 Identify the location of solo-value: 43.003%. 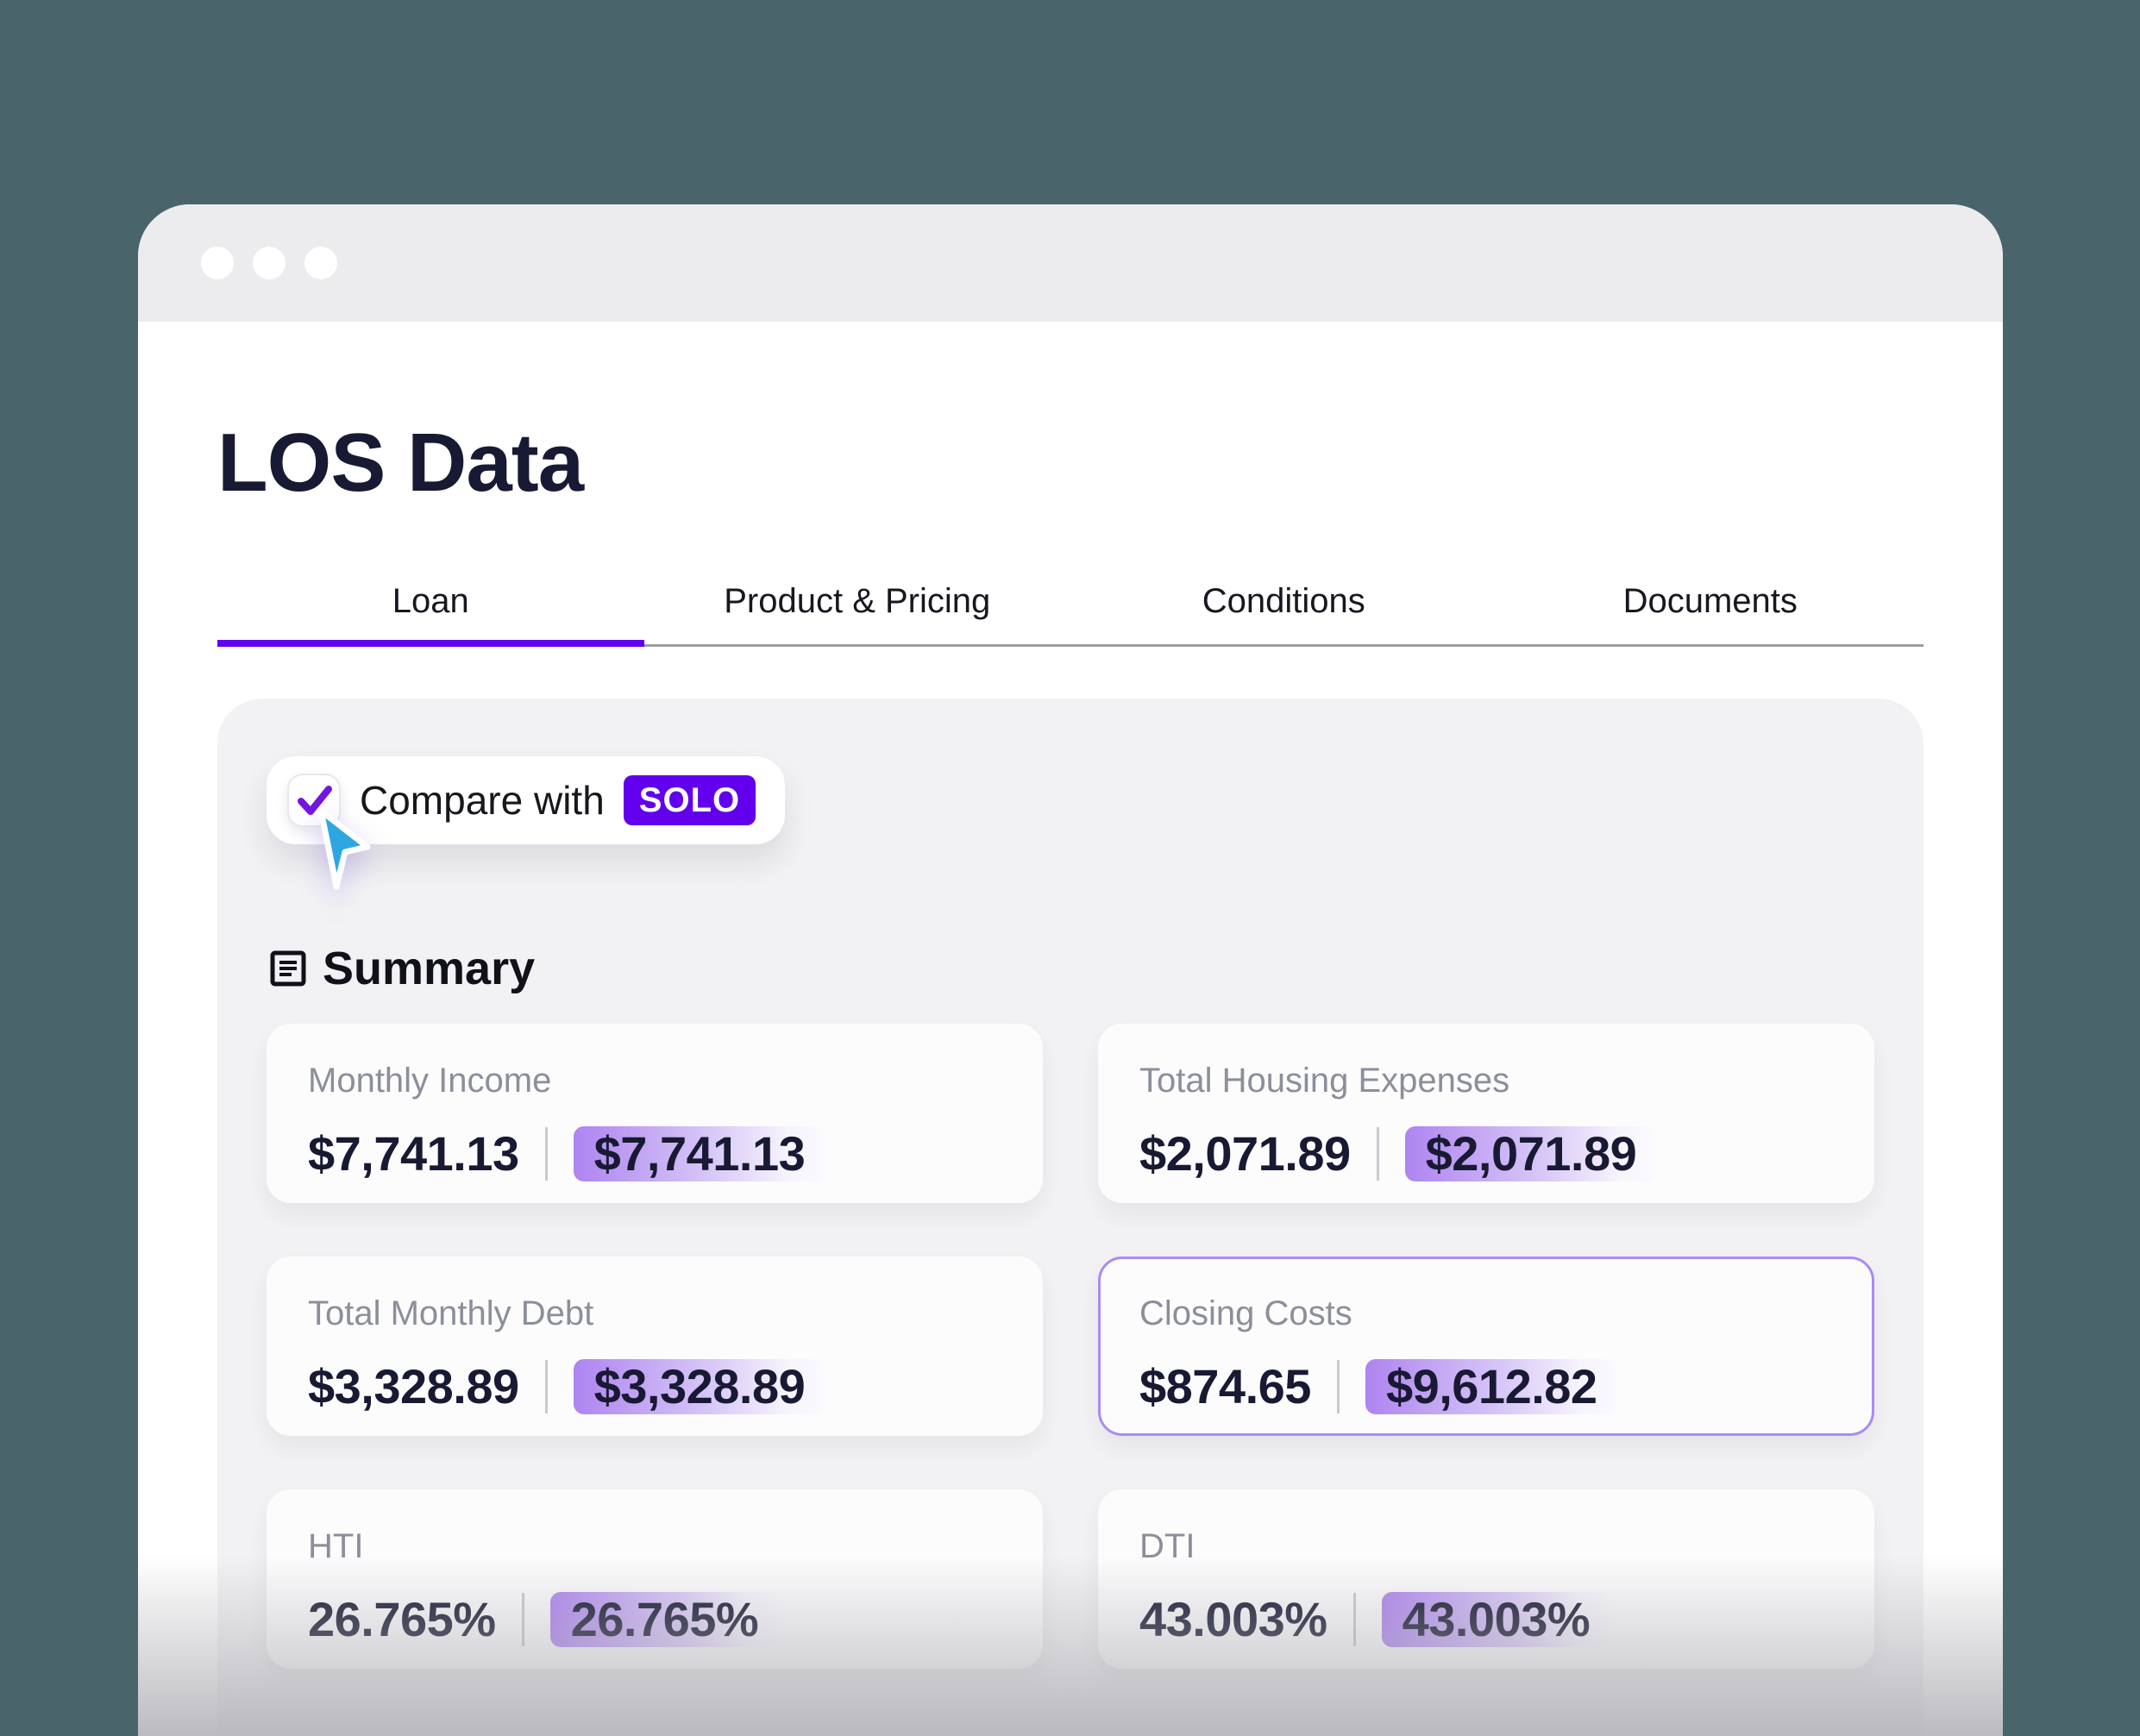
(1496, 1619).